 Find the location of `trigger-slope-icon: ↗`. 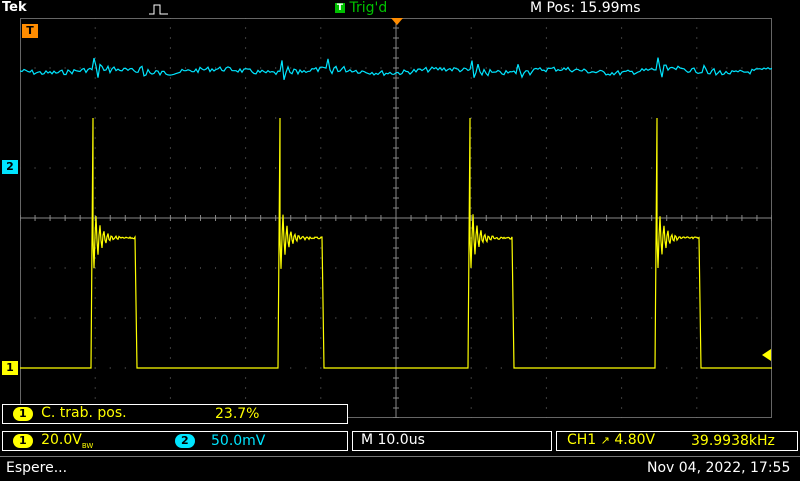

trigger-slope-icon: ↗ is located at coordinates (605, 440).